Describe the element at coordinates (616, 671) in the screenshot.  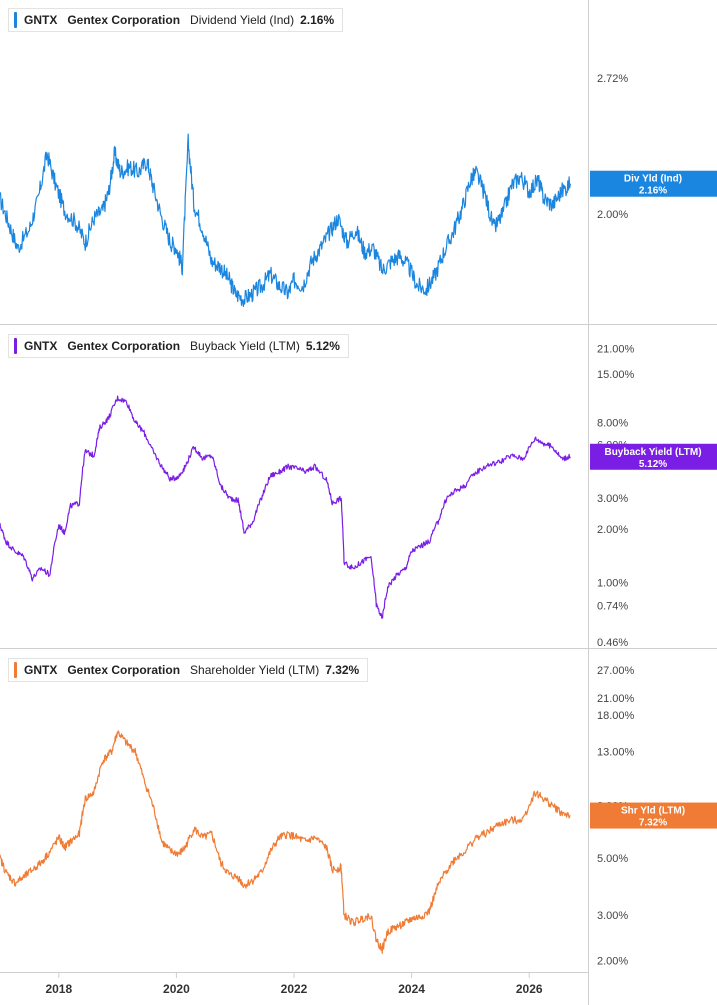
I see `y-tick-label-shareholder: 27.00%` at that location.